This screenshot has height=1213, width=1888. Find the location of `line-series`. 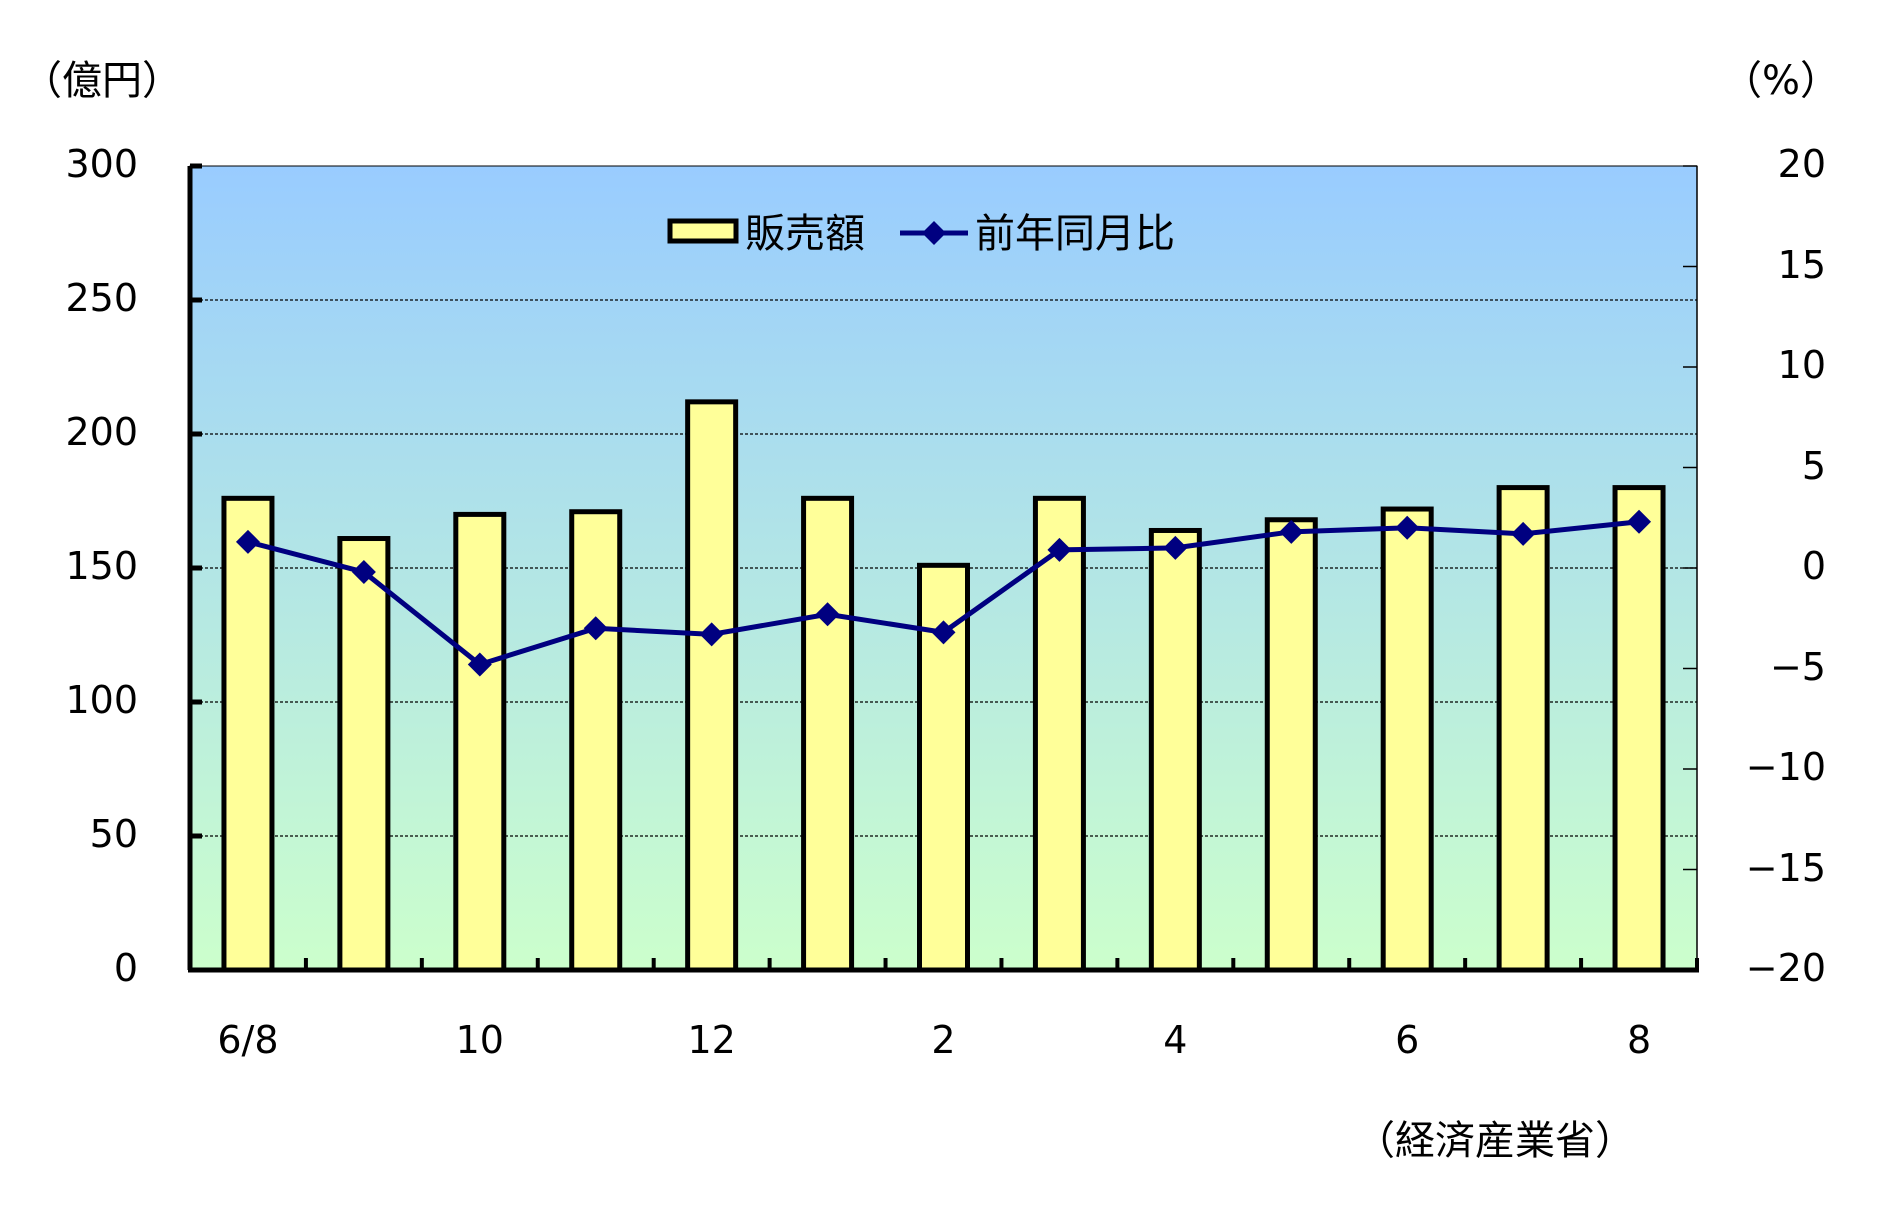

line-series is located at coordinates (943, 593).